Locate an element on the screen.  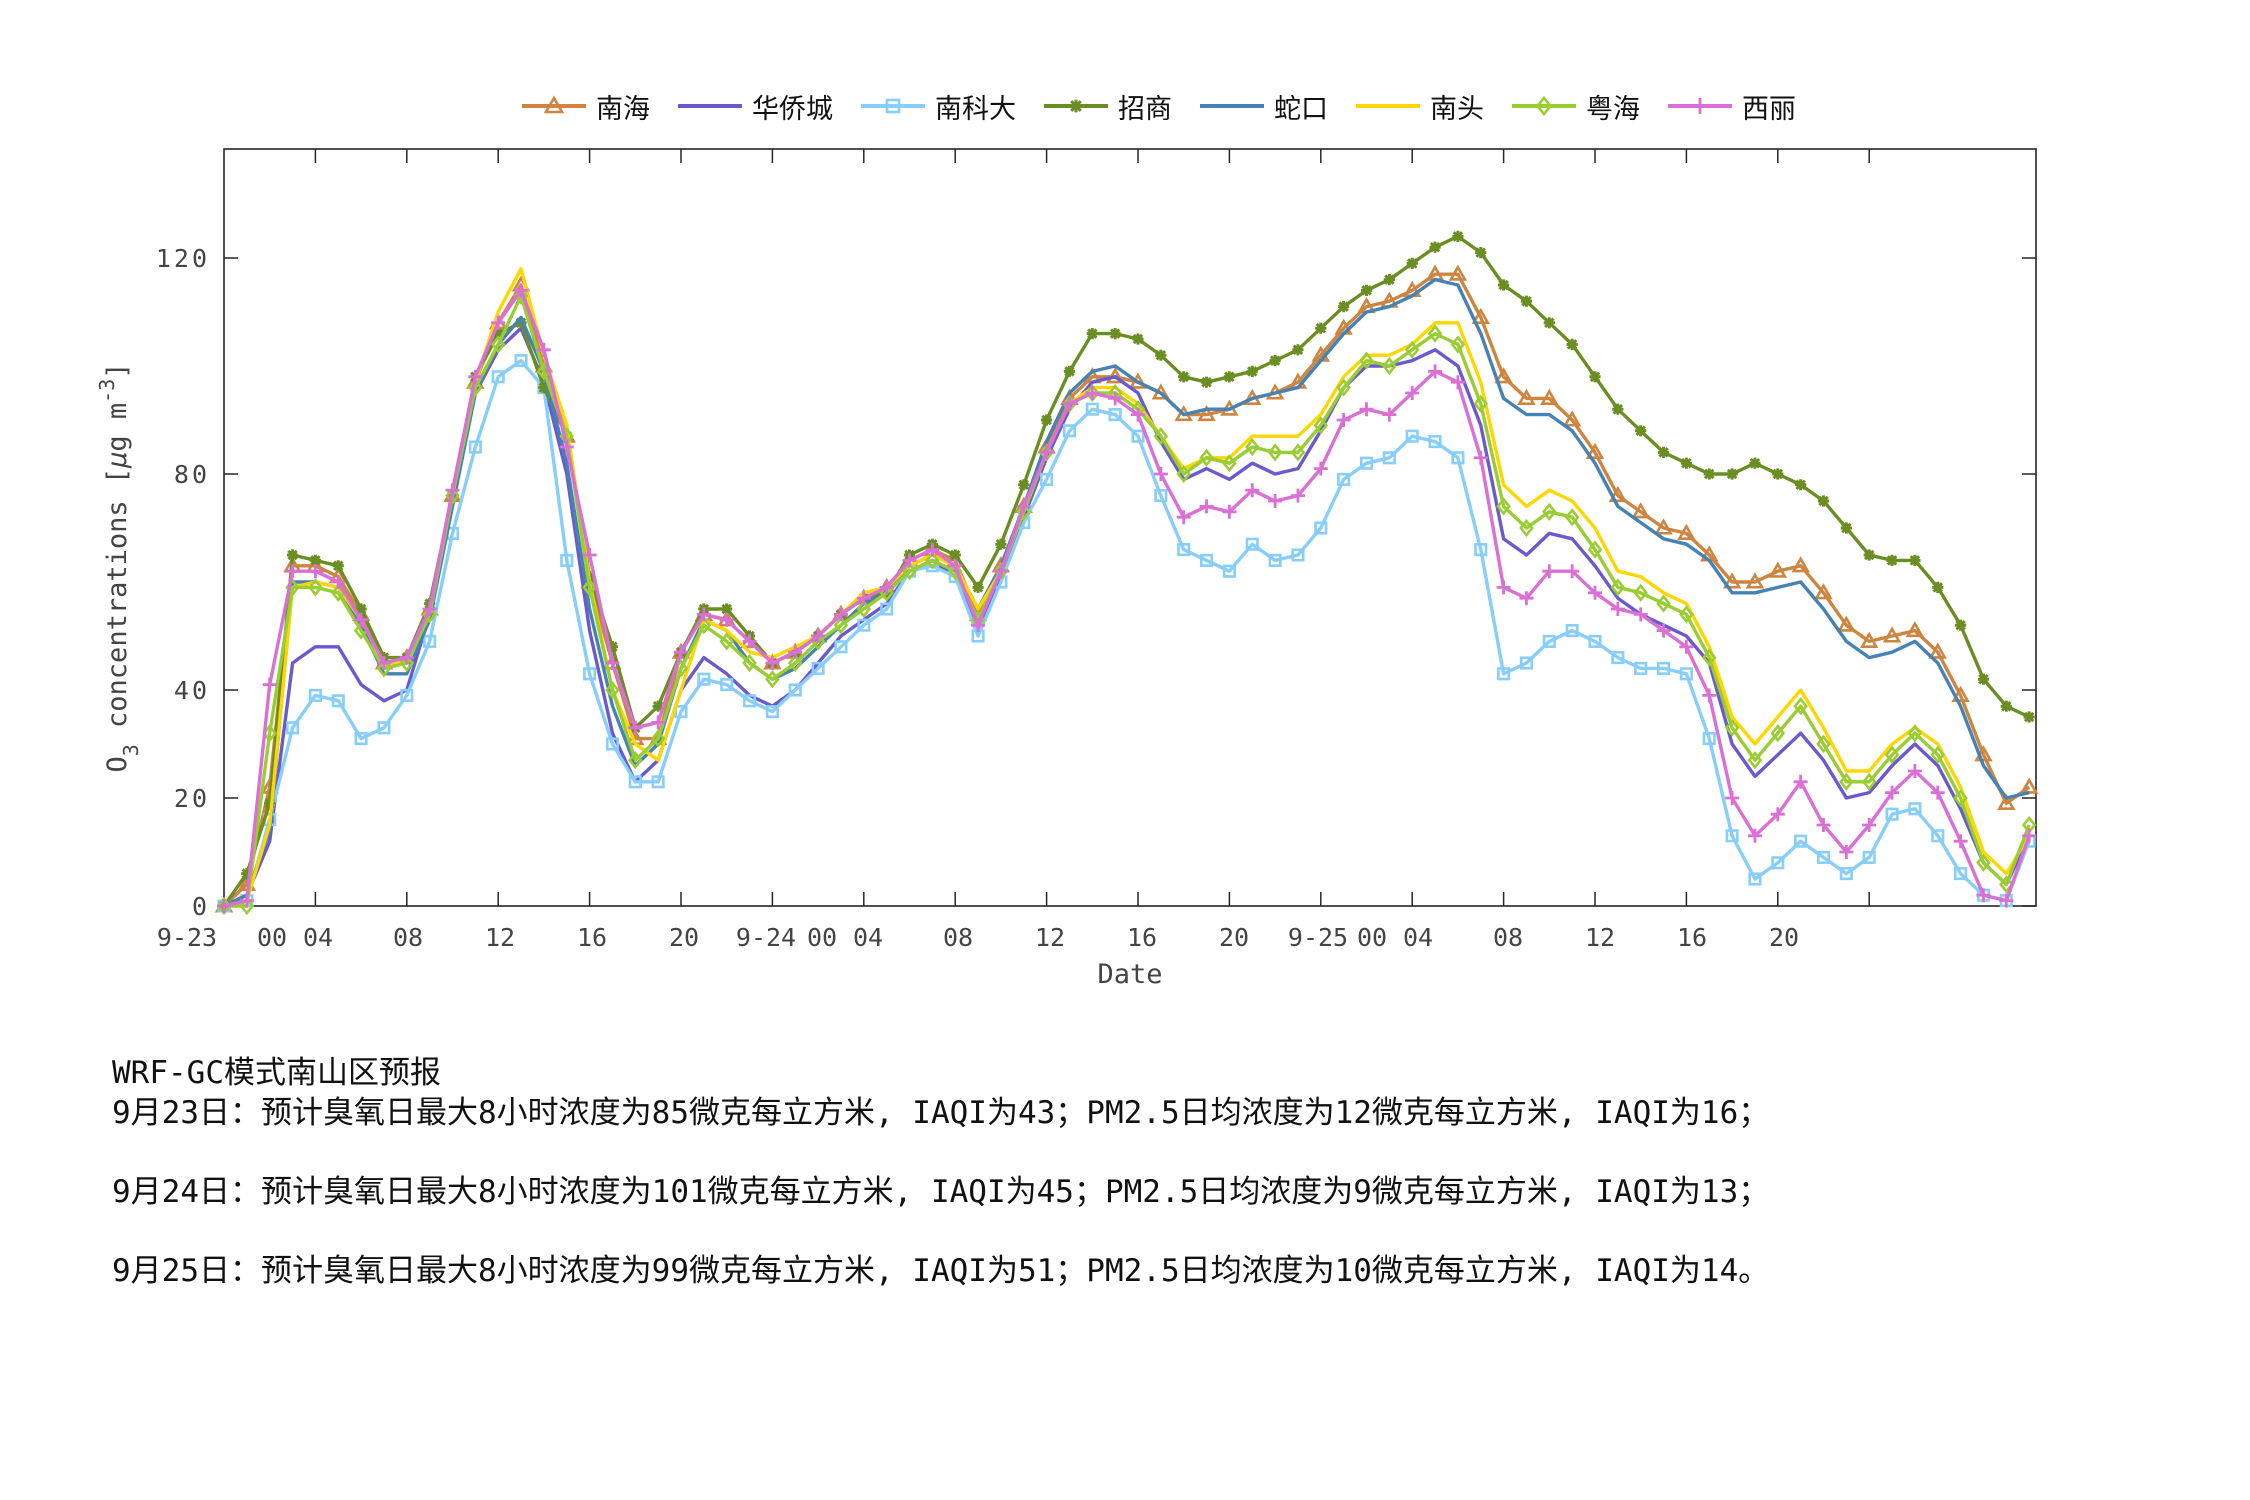
legend-label: 招商 is located at coordinates (1145, 109).